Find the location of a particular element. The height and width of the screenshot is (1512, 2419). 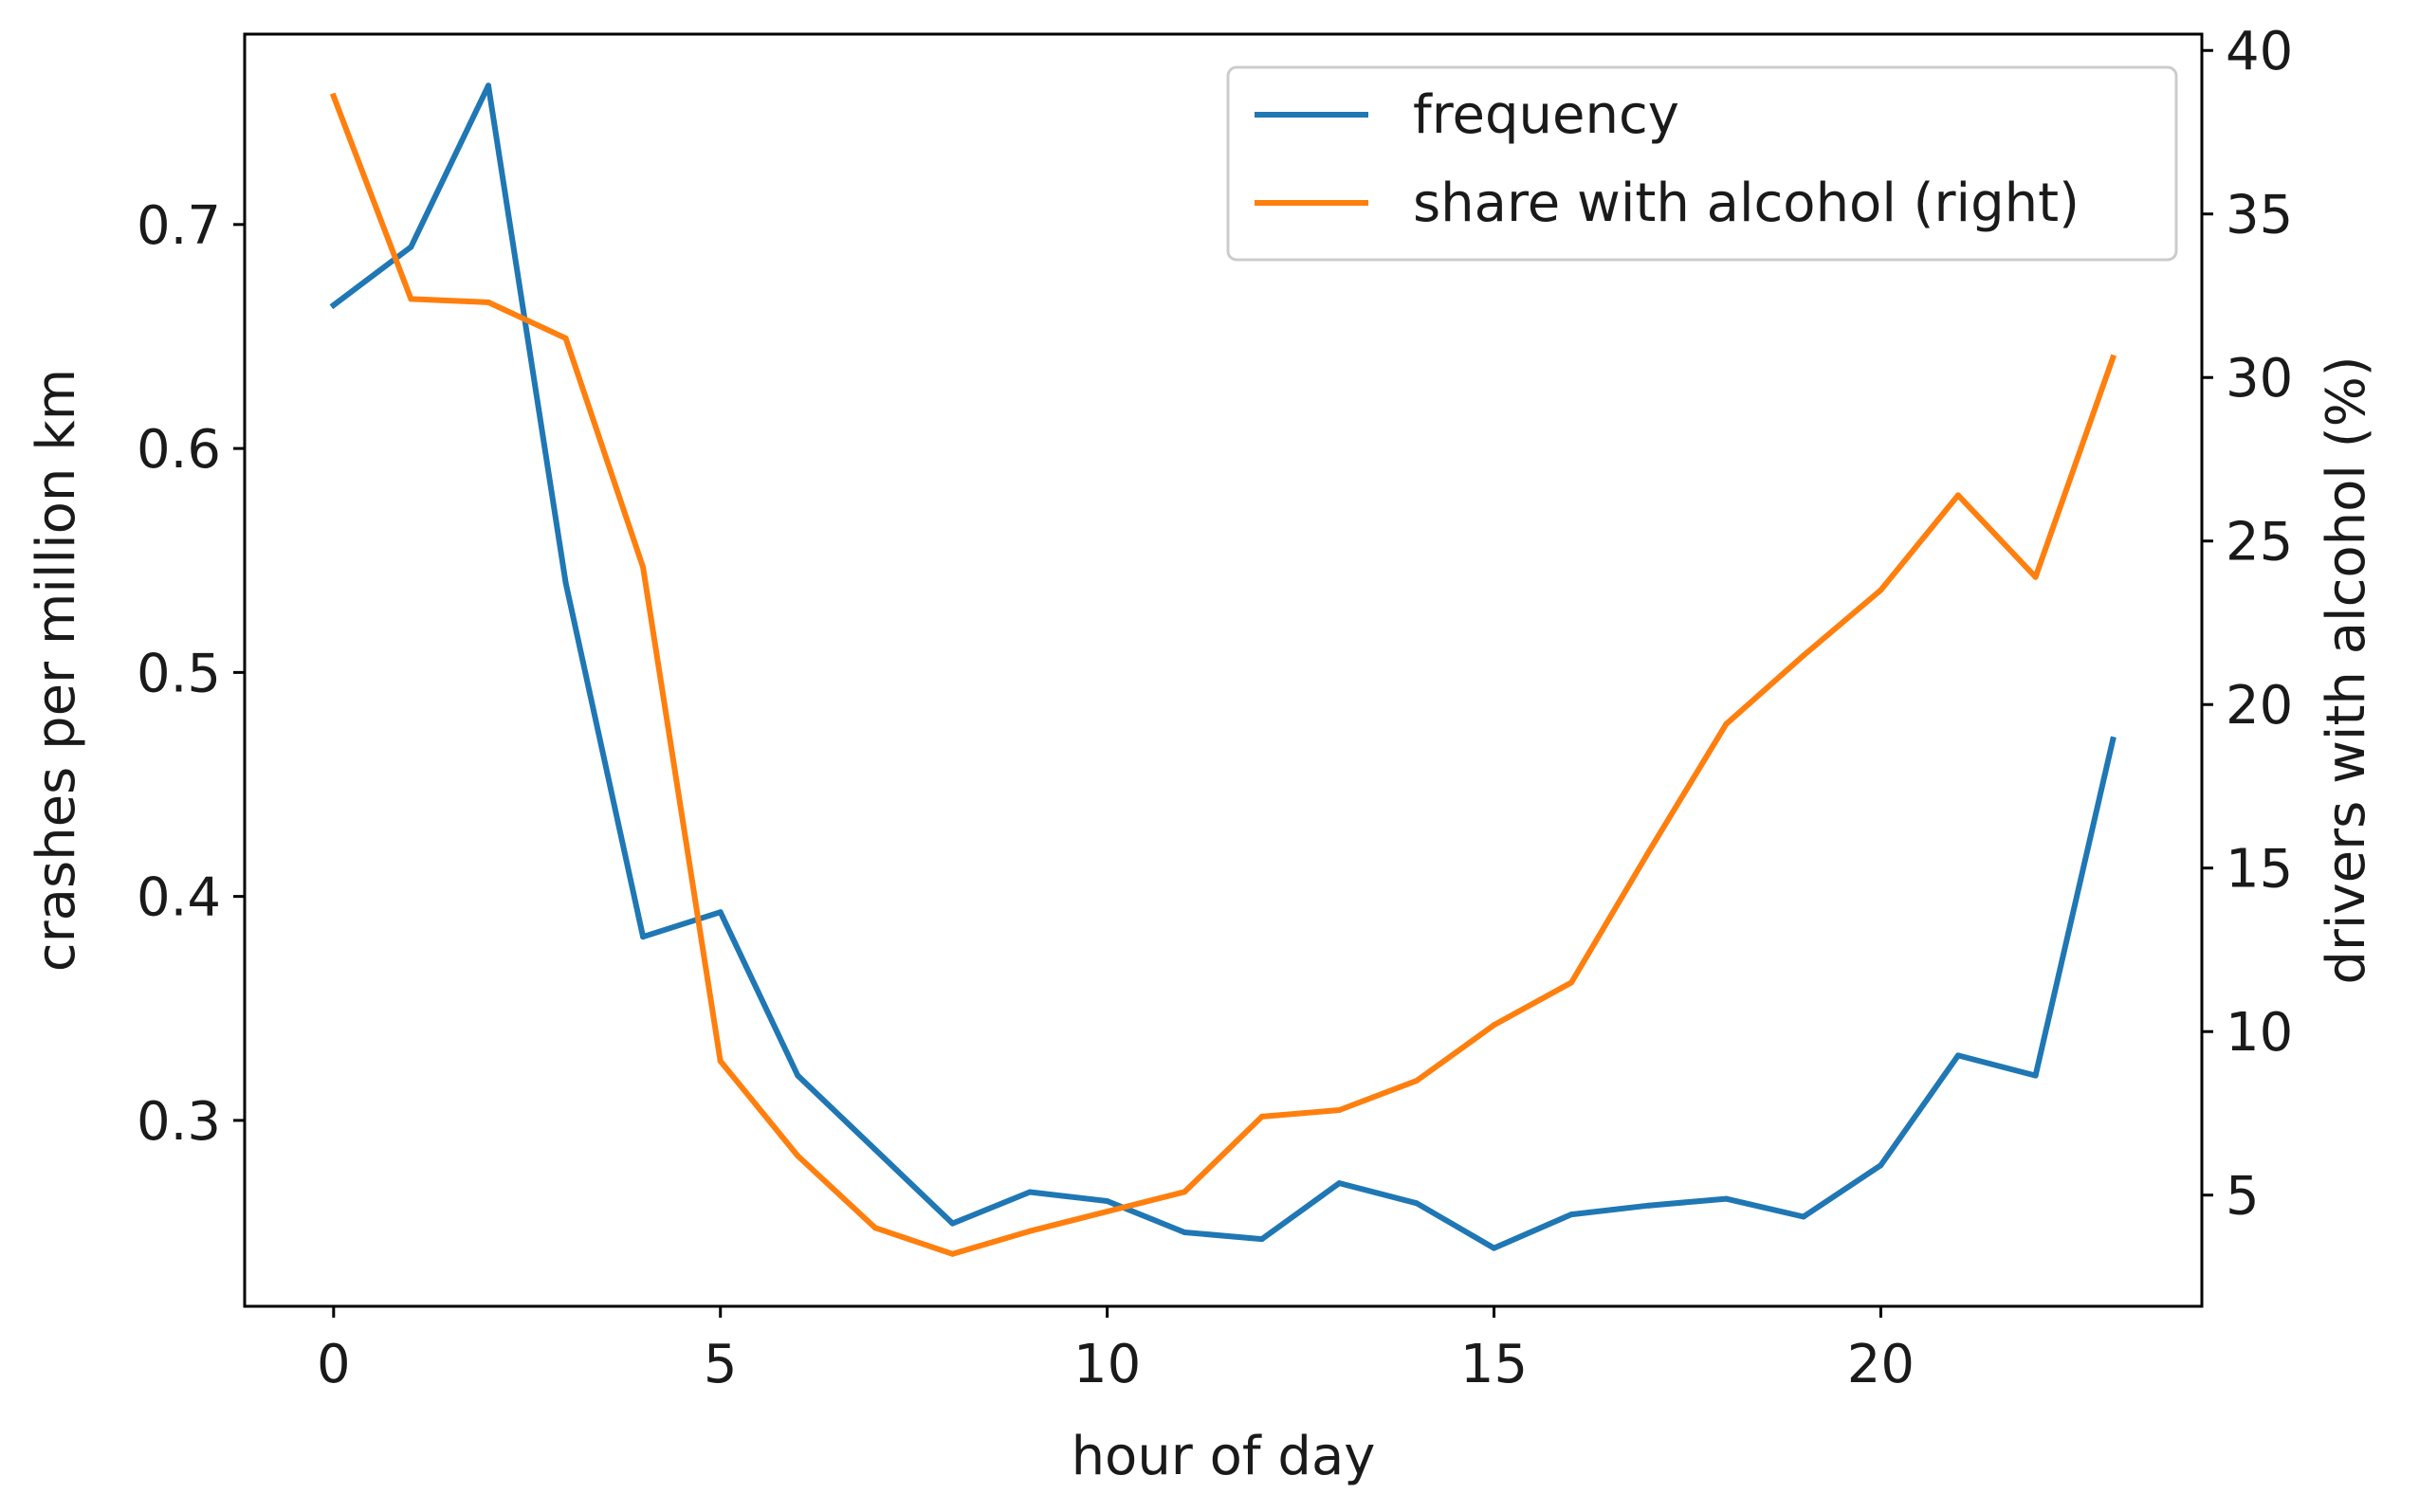

y-right-tick-label-5: 5 is located at coordinates (2243, 1197).